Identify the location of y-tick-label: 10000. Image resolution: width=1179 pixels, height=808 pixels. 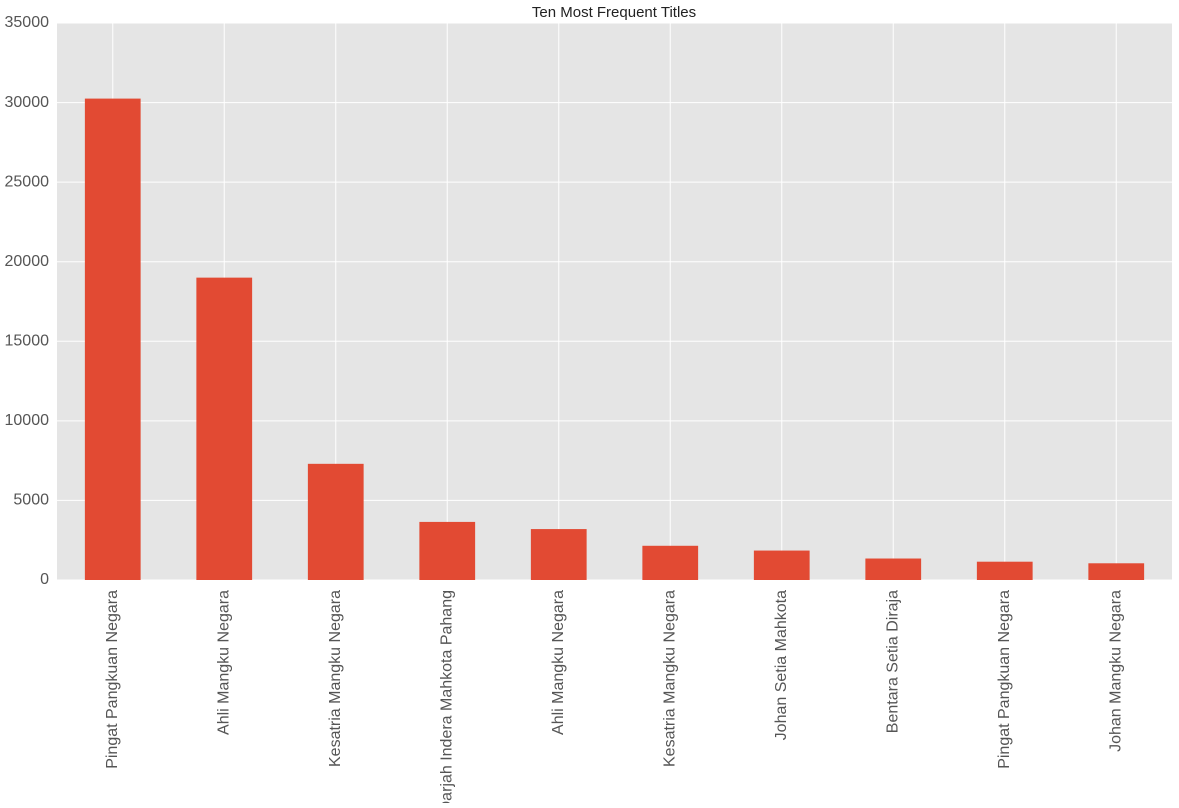
(27, 420).